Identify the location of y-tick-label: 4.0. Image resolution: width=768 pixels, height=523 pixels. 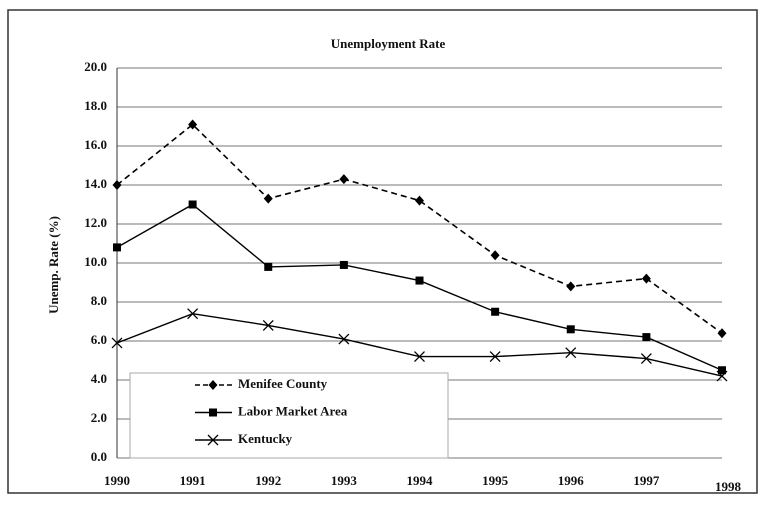
(99, 378).